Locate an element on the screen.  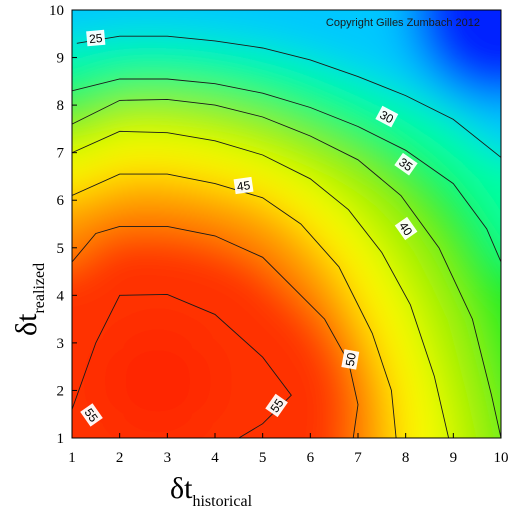
contour-label-25: 25 is located at coordinates (96, 38).